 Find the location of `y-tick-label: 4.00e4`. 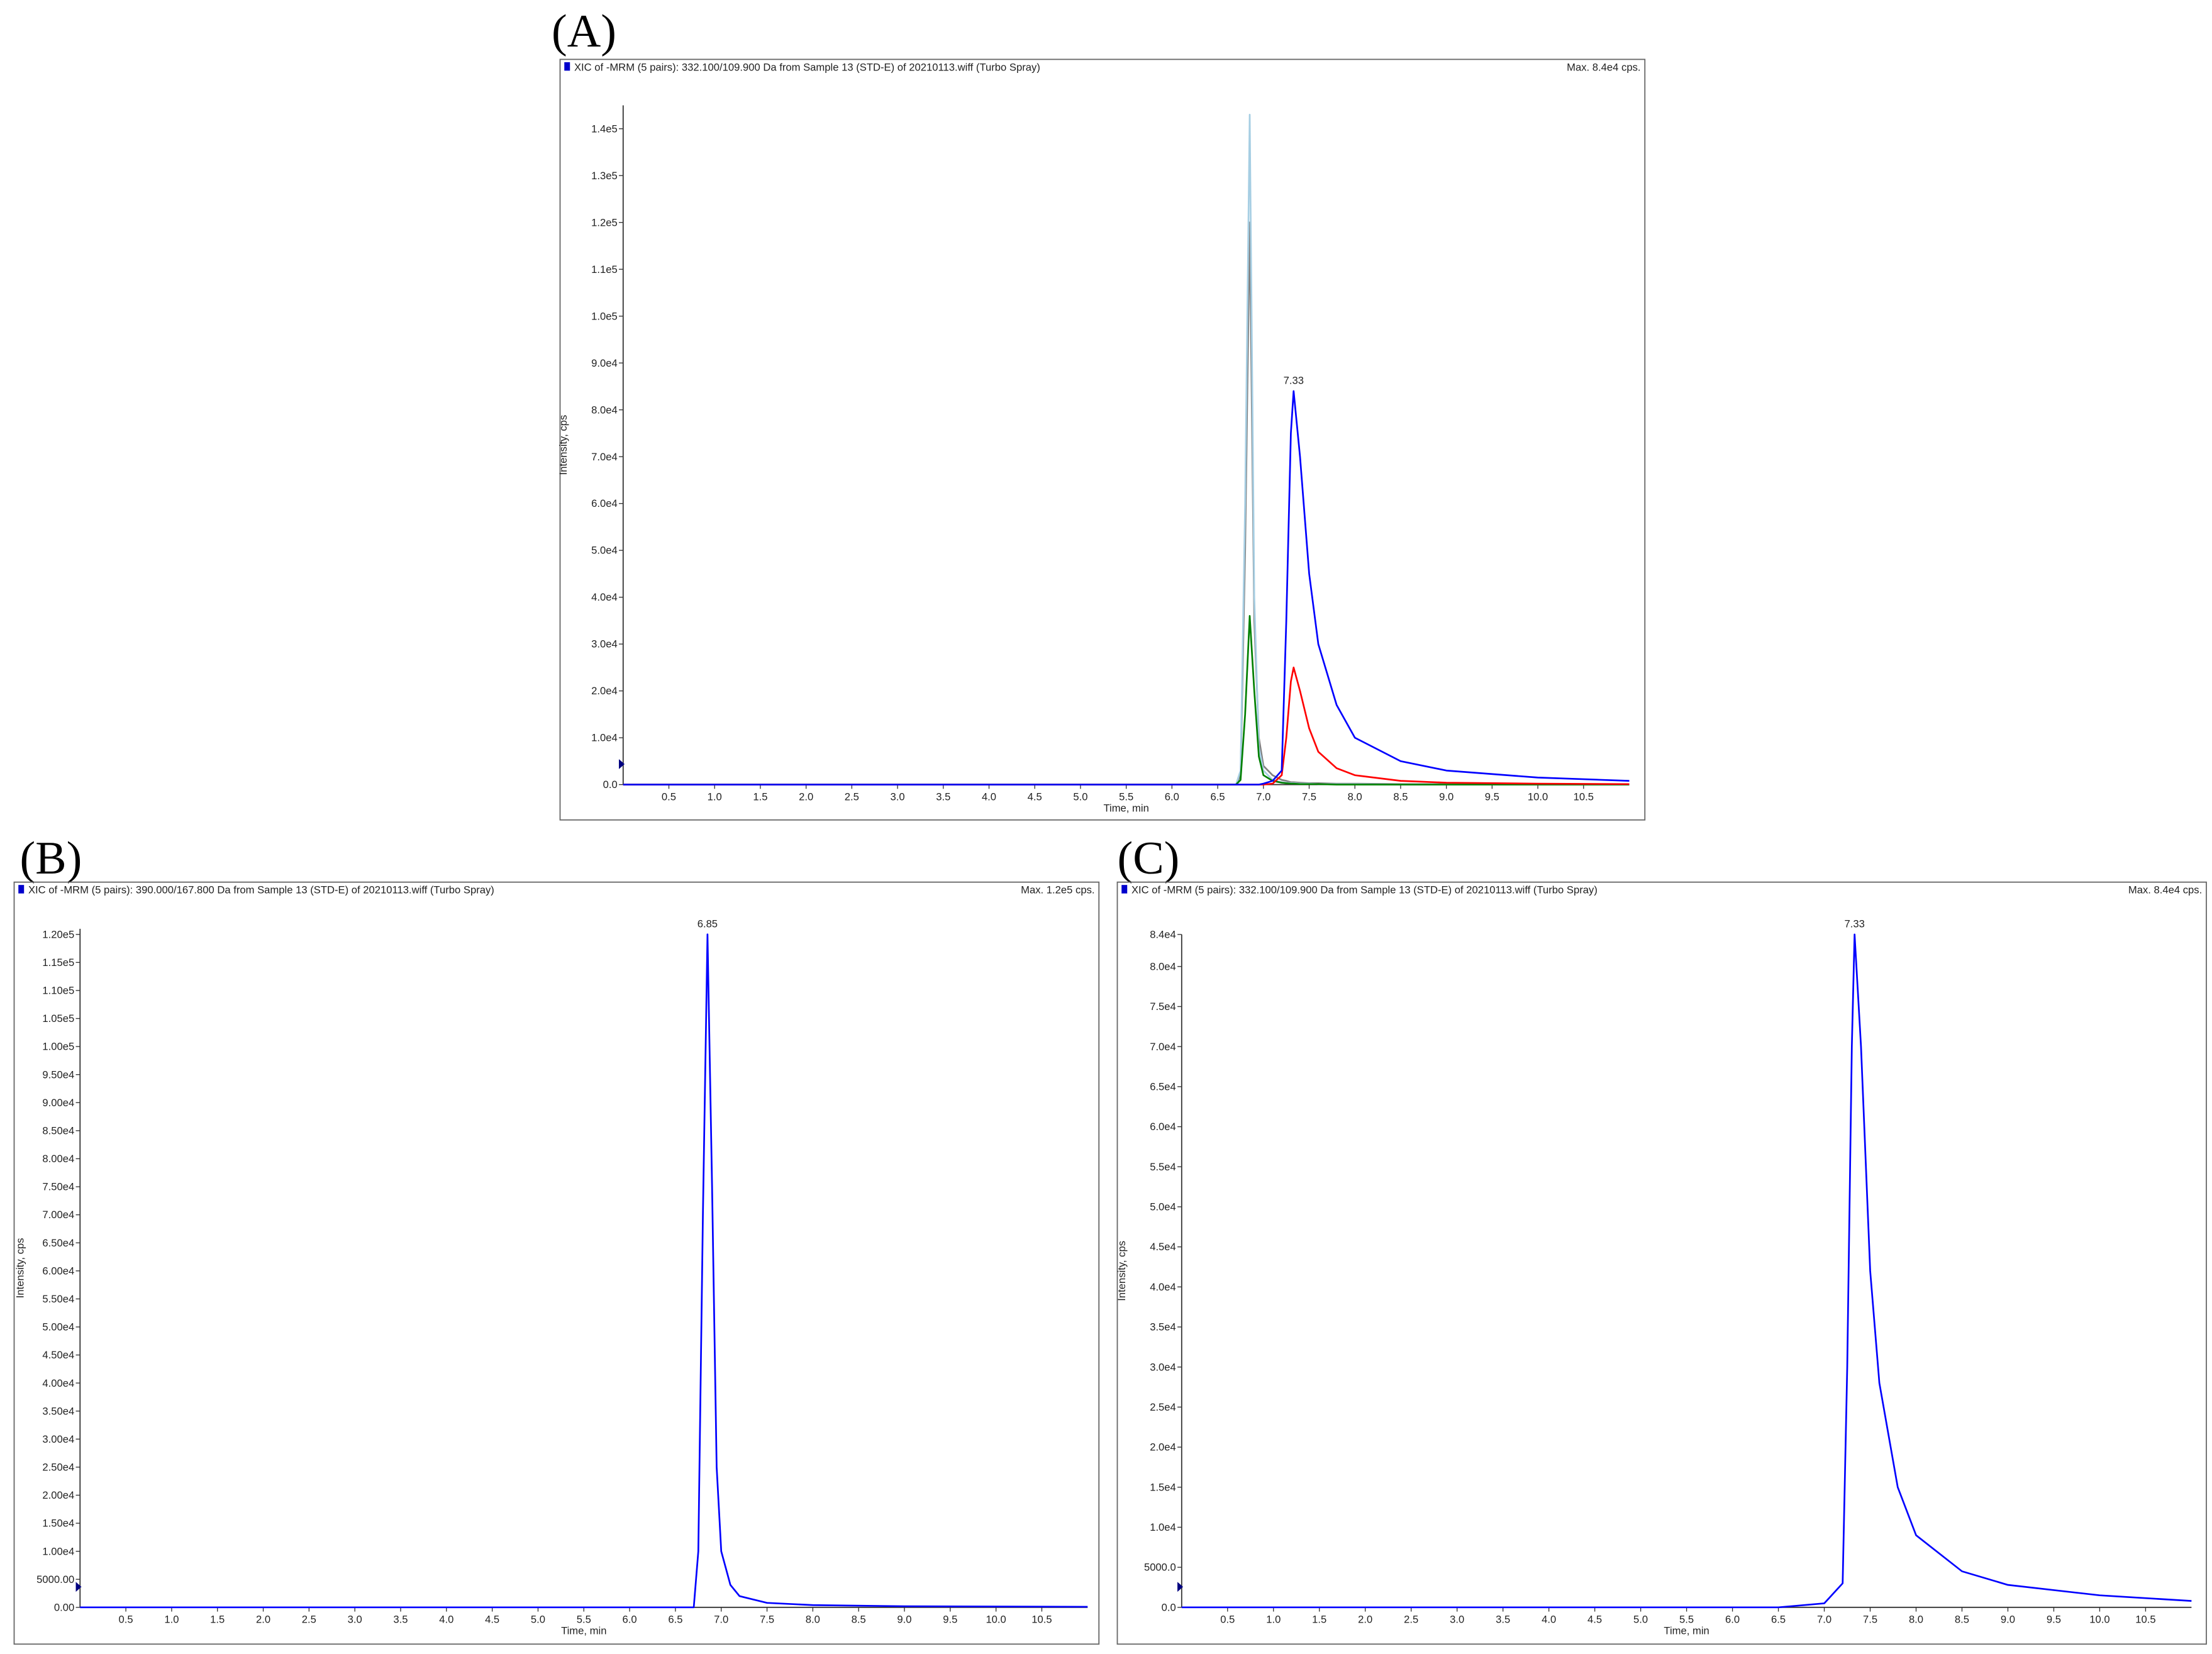

y-tick-label: 4.00e4 is located at coordinates (58, 1383).